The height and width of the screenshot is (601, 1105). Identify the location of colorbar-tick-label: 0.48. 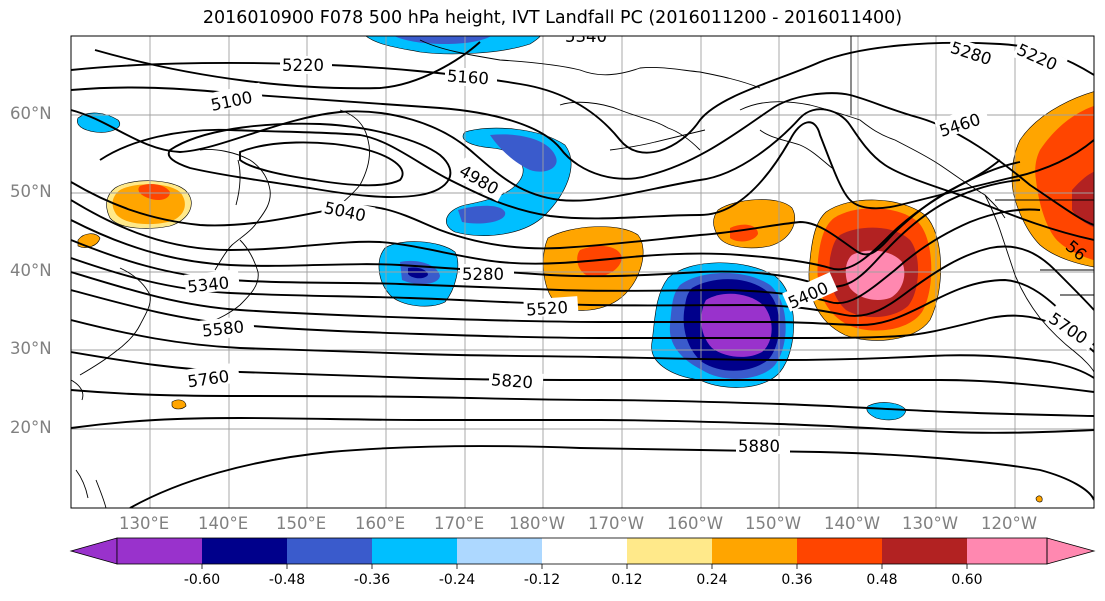
(882, 580).